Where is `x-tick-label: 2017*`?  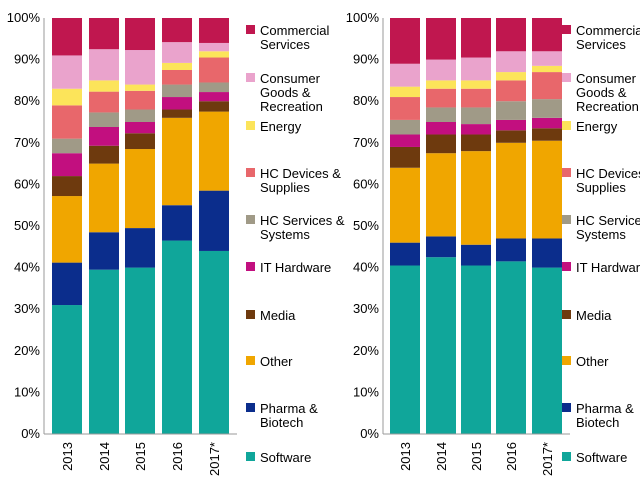
x-tick-label: 2017* is located at coordinates (547, 459).